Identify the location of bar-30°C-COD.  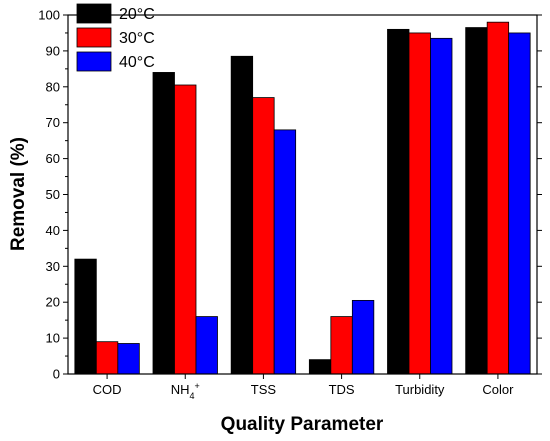
(107, 358).